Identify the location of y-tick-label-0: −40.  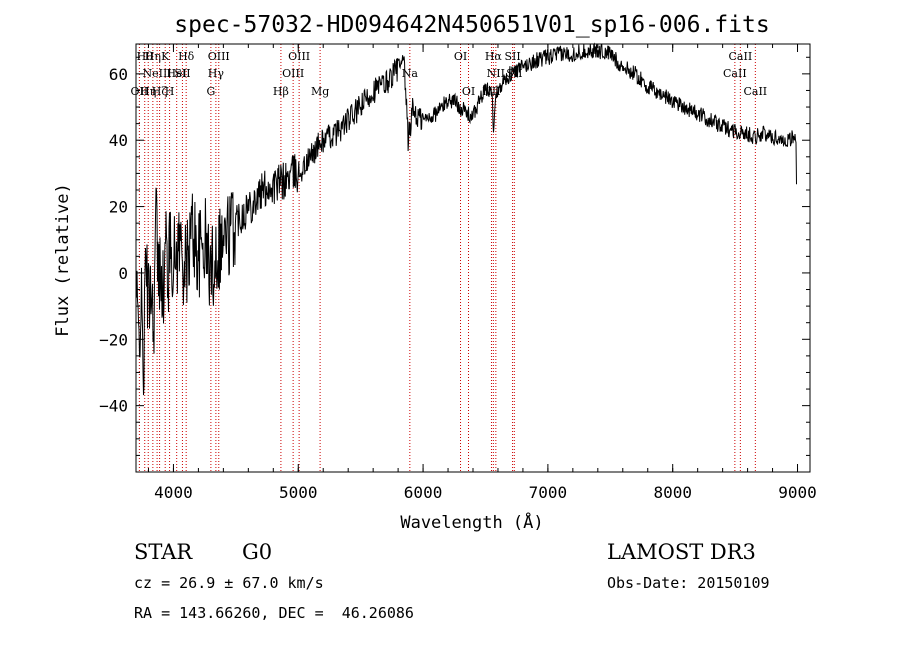
(113, 406).